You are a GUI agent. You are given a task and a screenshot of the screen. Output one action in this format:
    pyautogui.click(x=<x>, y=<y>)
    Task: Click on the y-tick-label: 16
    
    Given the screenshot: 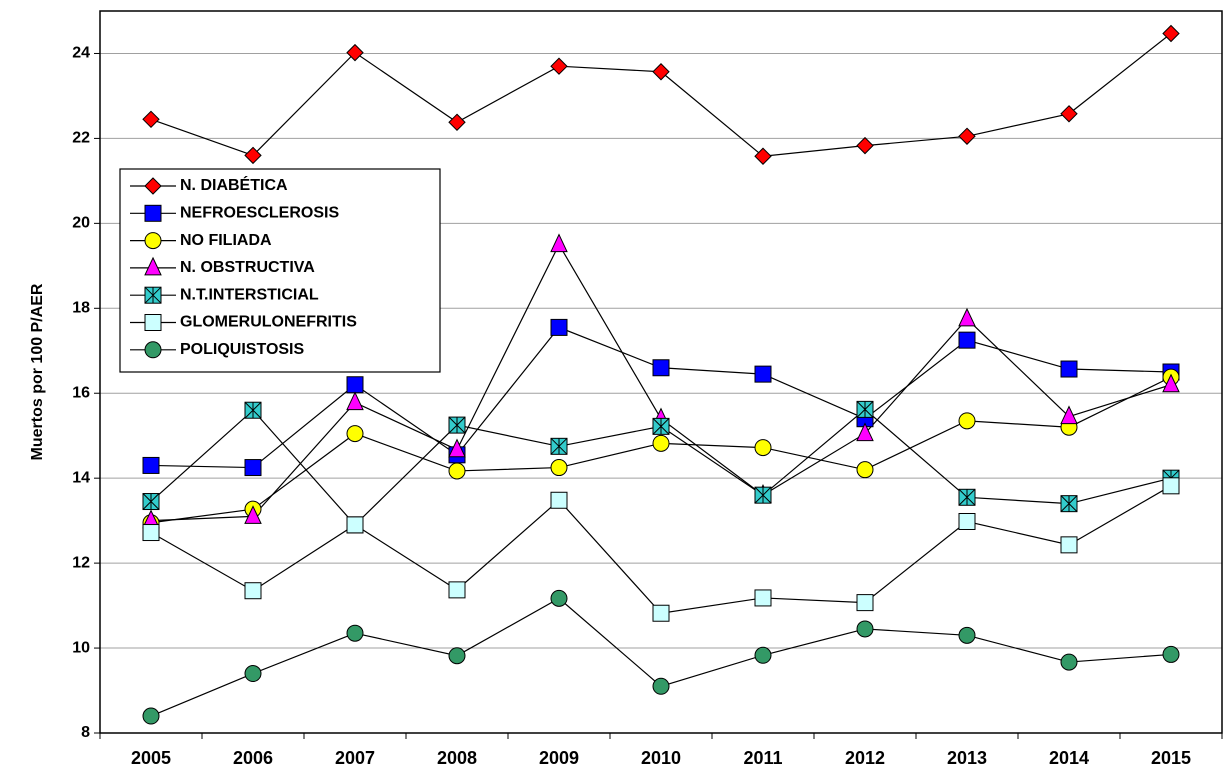 What is the action you would take?
    pyautogui.click(x=81, y=392)
    